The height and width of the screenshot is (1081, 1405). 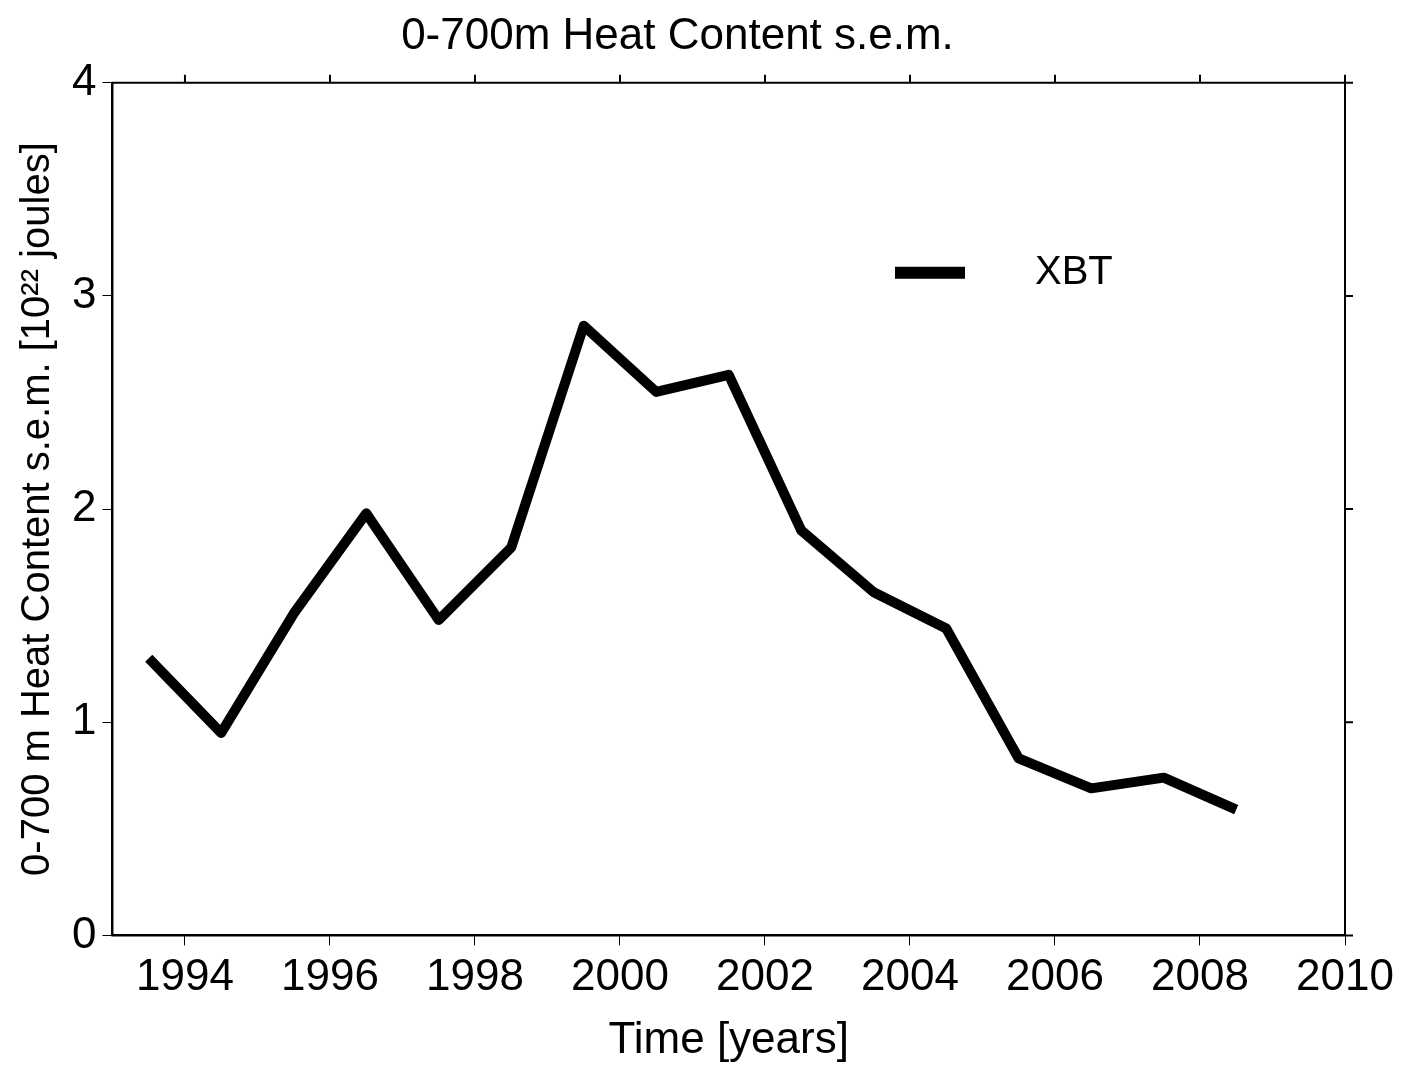 I want to click on y-tick-label: 3, so click(x=84, y=293).